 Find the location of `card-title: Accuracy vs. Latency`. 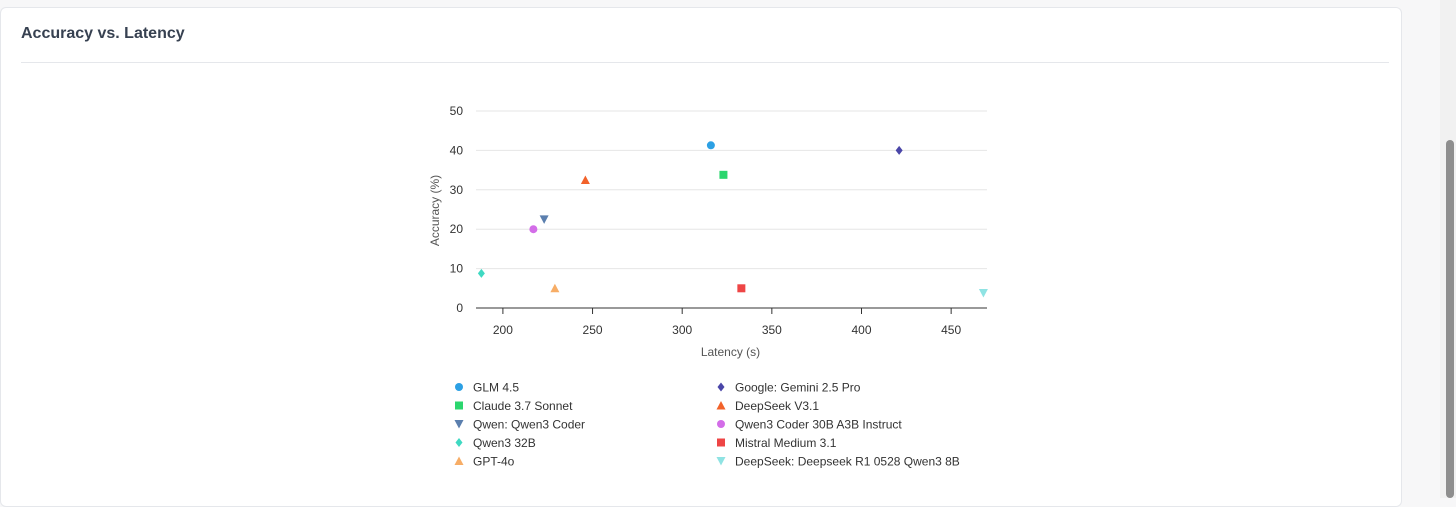

card-title: Accuracy vs. Latency is located at coordinates (103, 33).